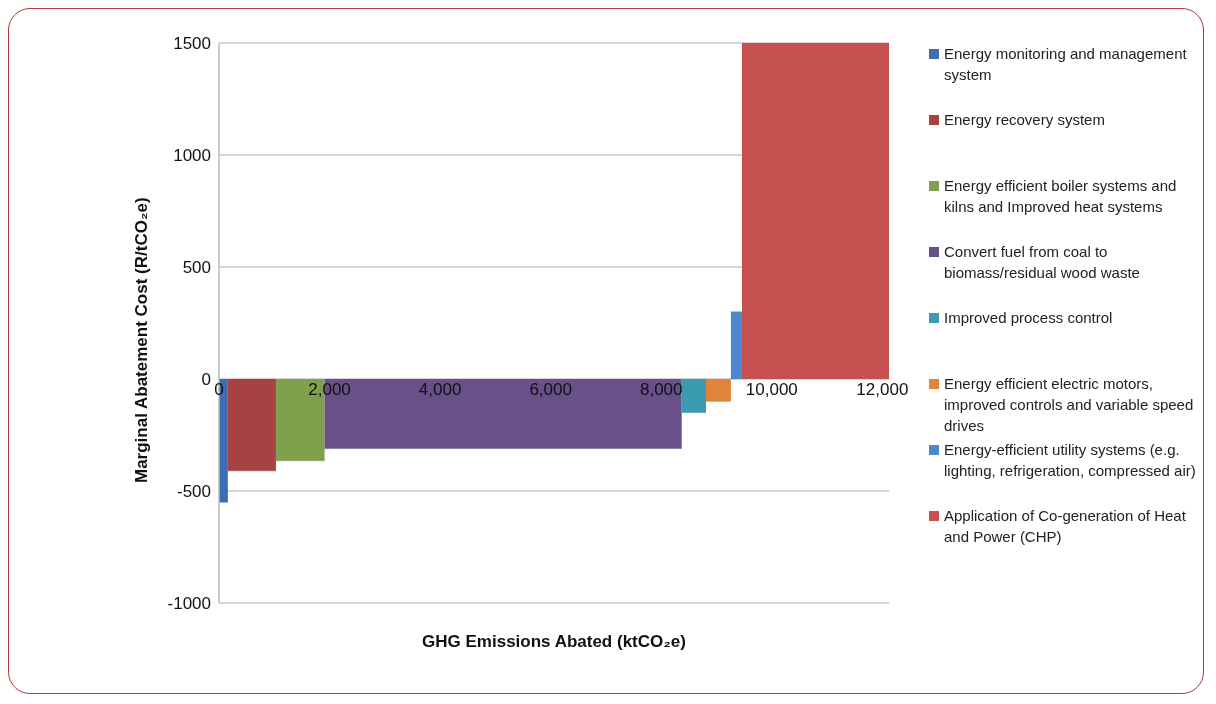  I want to click on legend-label: Energy monitoring and management system, so click(1066, 64).